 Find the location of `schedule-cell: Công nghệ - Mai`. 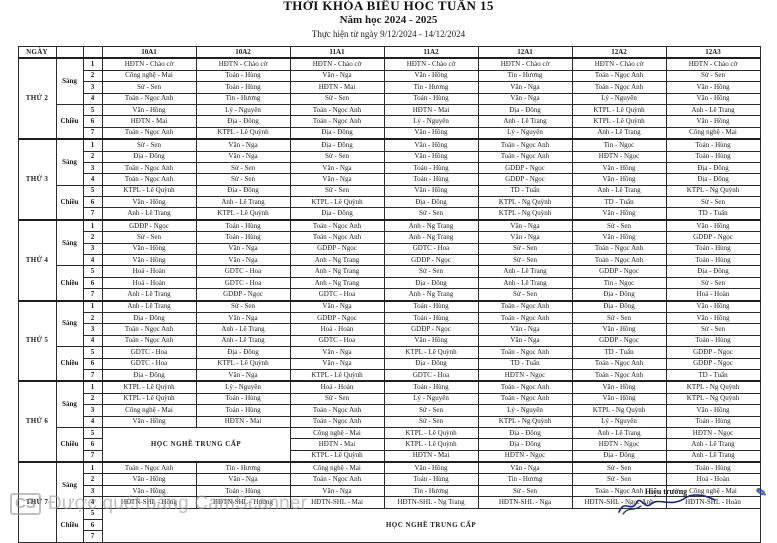

schedule-cell: Công nghệ - Mai is located at coordinates (149, 410).